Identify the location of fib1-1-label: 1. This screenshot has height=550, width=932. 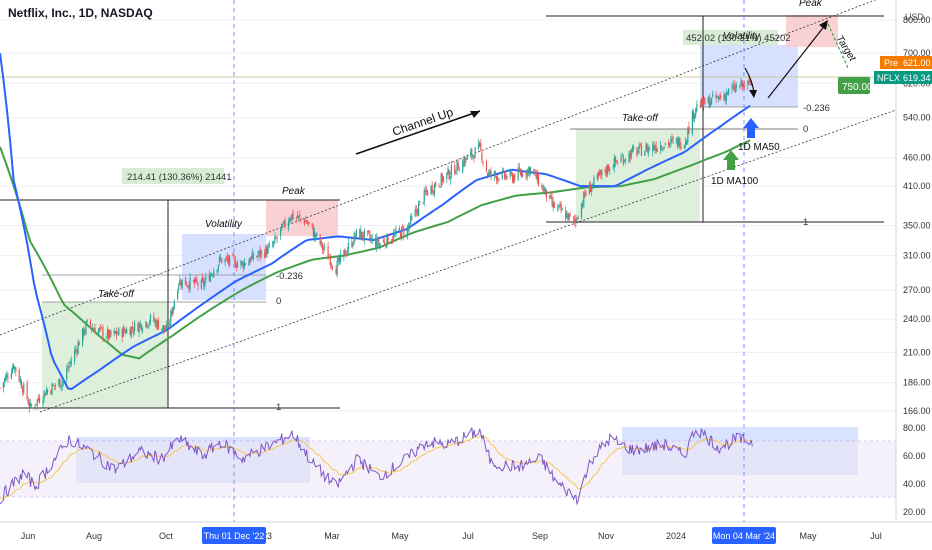
(278, 407).